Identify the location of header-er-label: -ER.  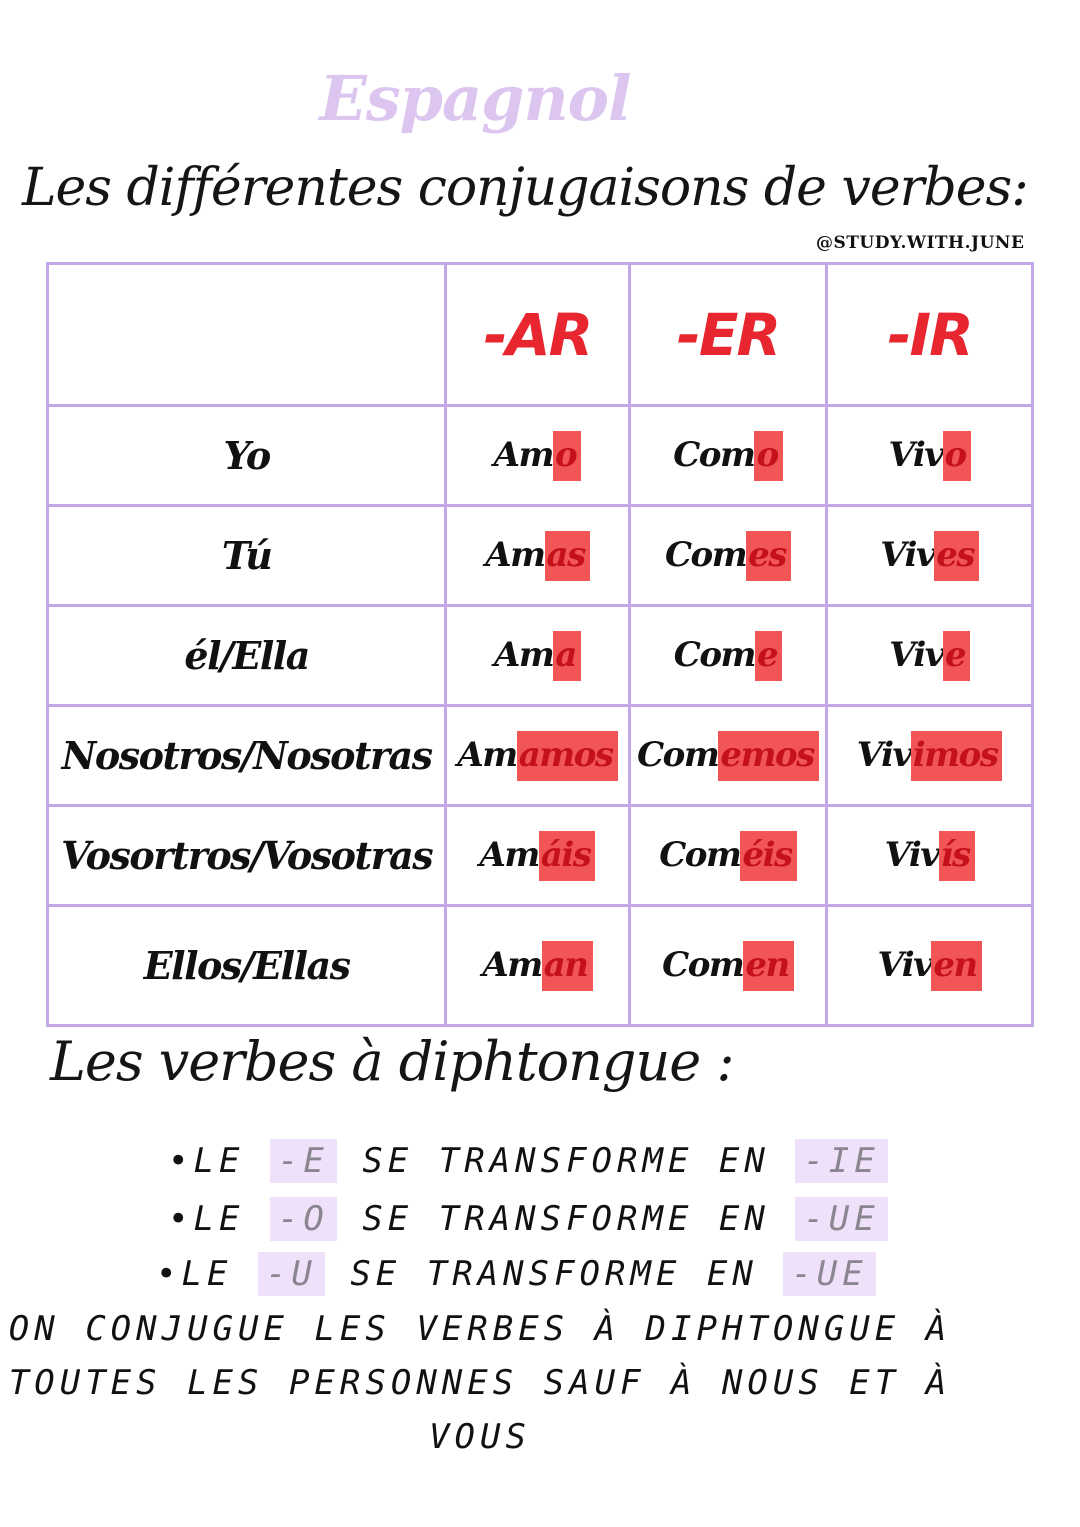
(728, 334).